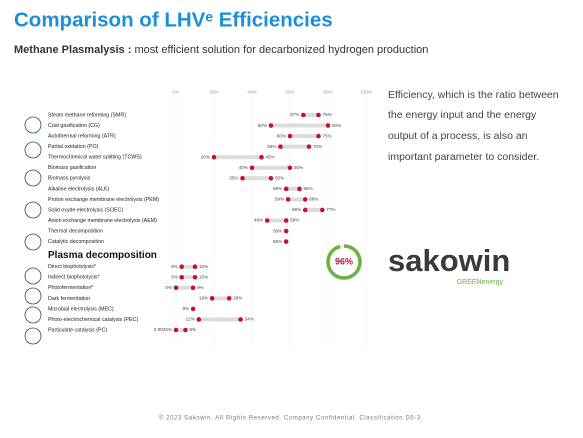 The image size is (583, 438). I want to click on x-tick-label: 0%, so click(177, 92).